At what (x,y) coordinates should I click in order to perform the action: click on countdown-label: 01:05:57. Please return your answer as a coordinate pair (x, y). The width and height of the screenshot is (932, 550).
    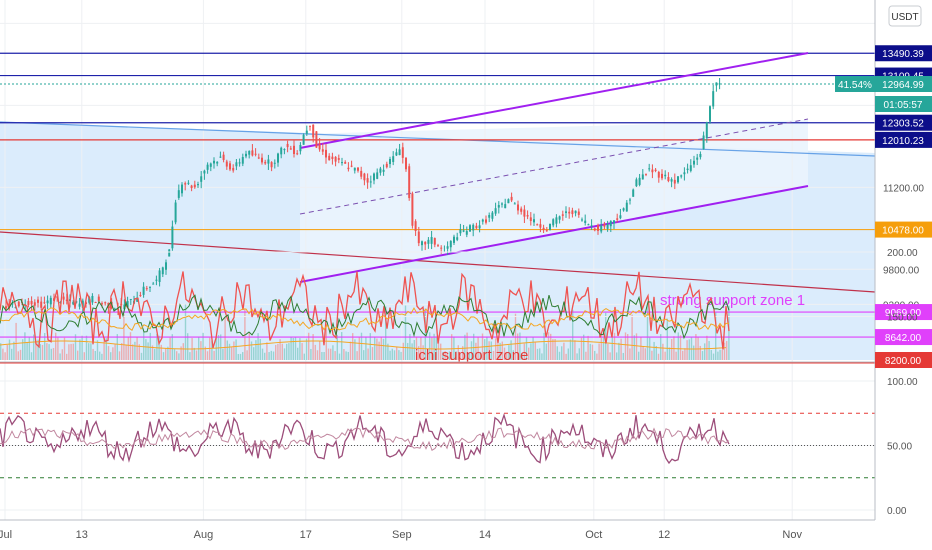
    Looking at the image, I should click on (903, 105).